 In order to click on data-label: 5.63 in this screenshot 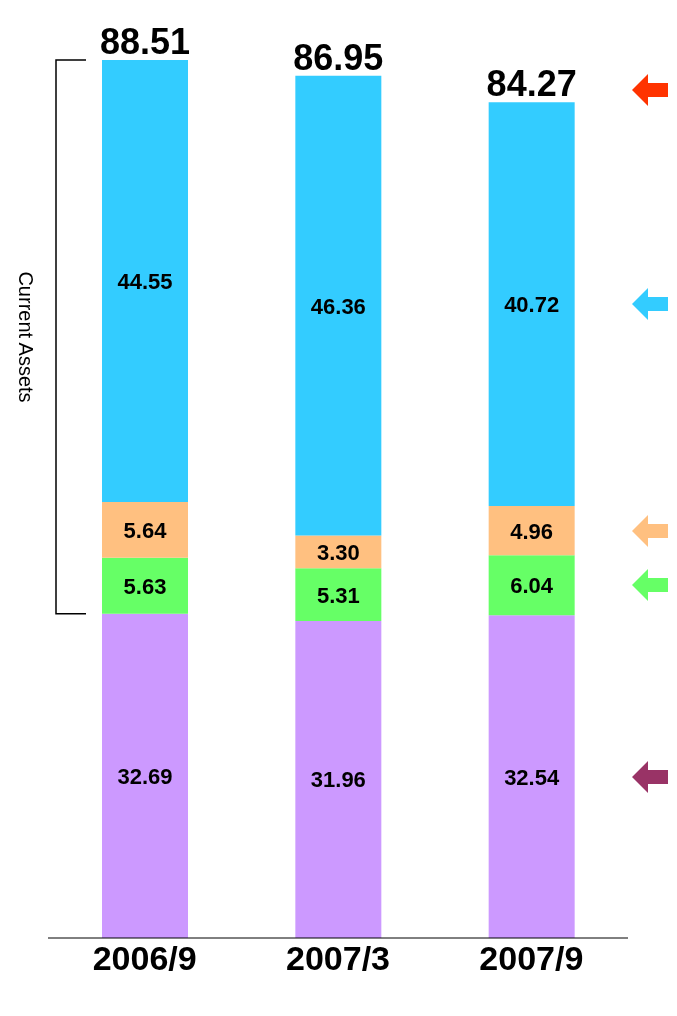, I will do `click(145, 586)`.